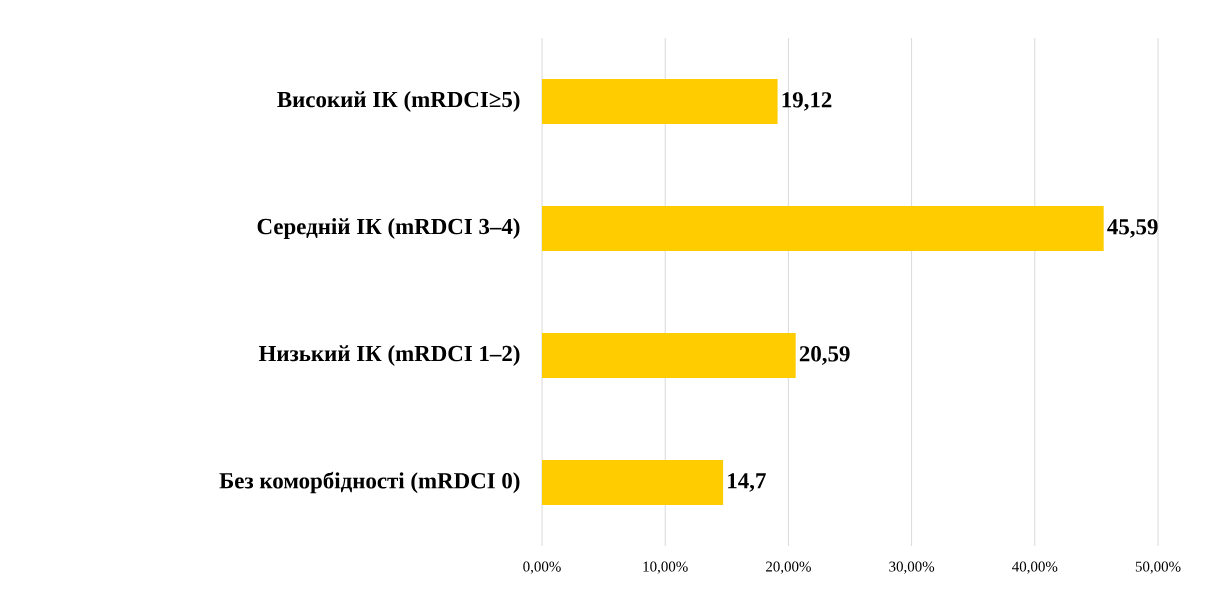 This screenshot has width=1222, height=613. Describe the element at coordinates (807, 101) in the screenshot. I see `data-label: 19,12` at that location.